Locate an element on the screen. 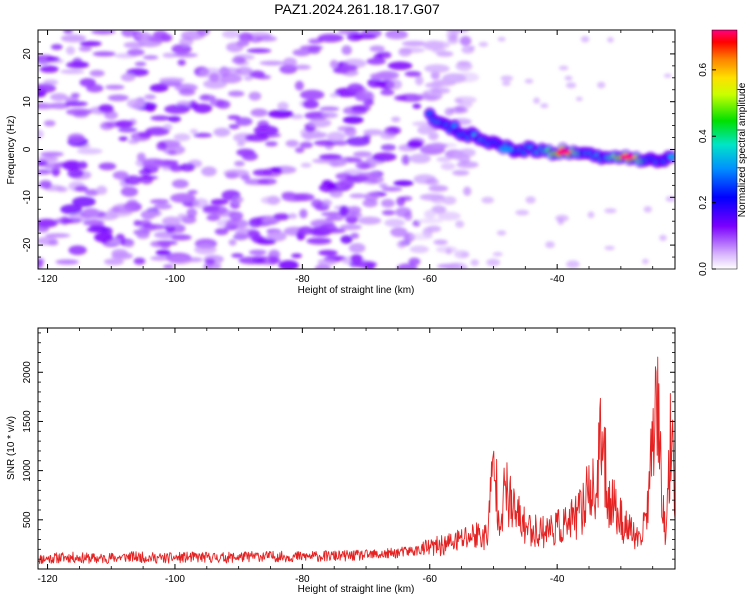 The height and width of the screenshot is (600, 750). colorbar-tick-label-2: 0.4 is located at coordinates (703, 136).